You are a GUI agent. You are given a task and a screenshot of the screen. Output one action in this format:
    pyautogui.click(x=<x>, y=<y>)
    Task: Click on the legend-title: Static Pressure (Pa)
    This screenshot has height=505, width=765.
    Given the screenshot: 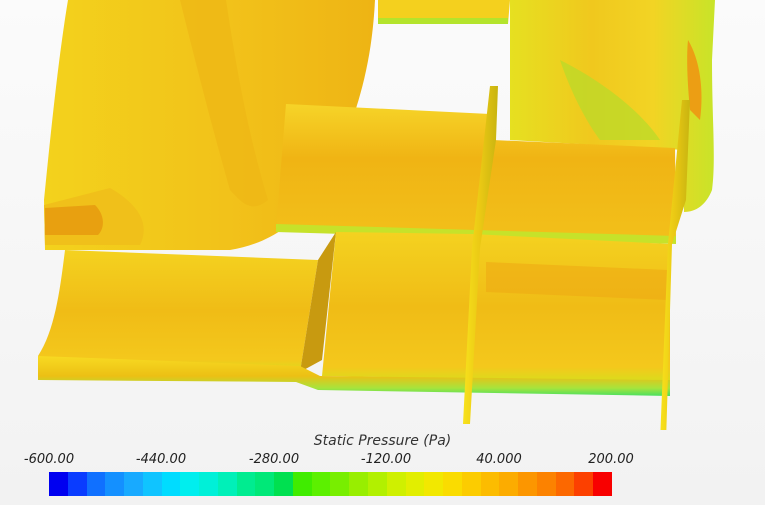 What is the action you would take?
    pyautogui.click(x=382, y=441)
    